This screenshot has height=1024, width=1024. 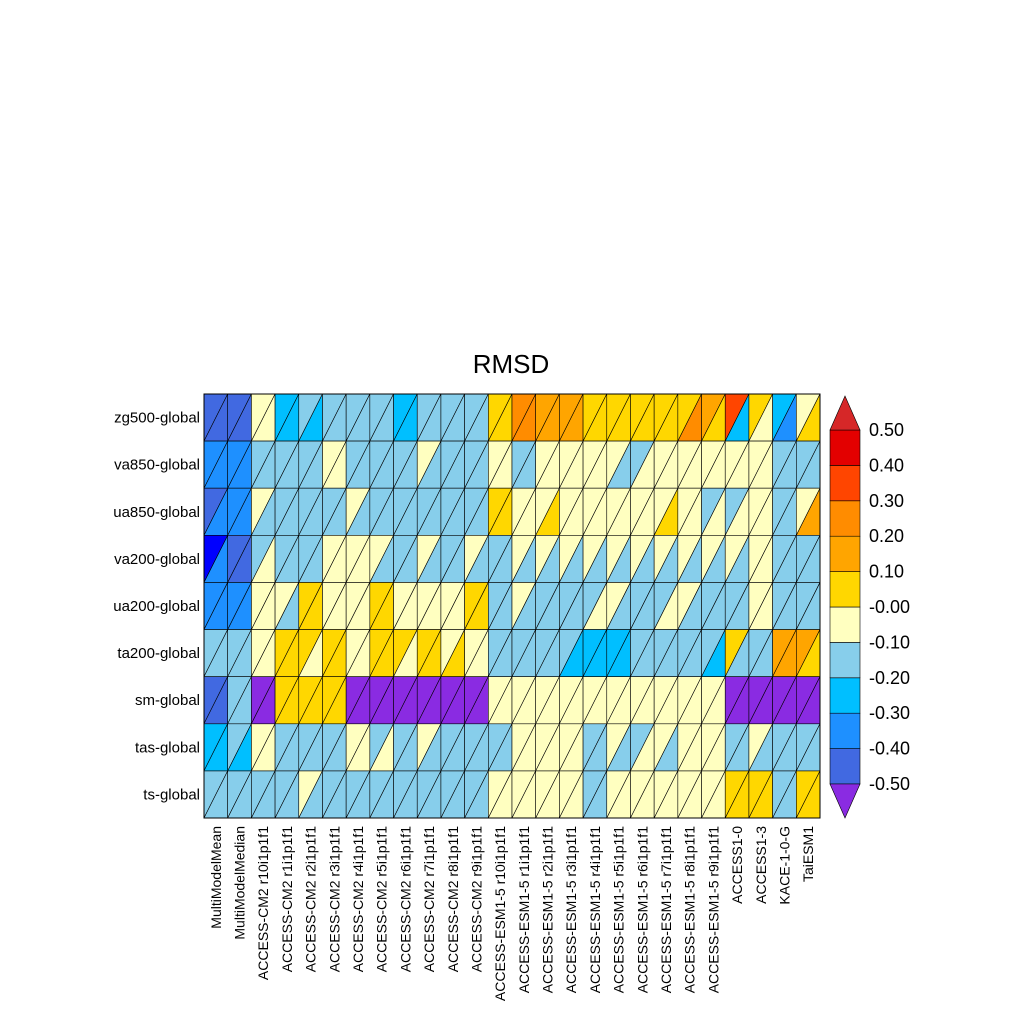 I want to click on colorbar-under-arrow, so click(x=845, y=801).